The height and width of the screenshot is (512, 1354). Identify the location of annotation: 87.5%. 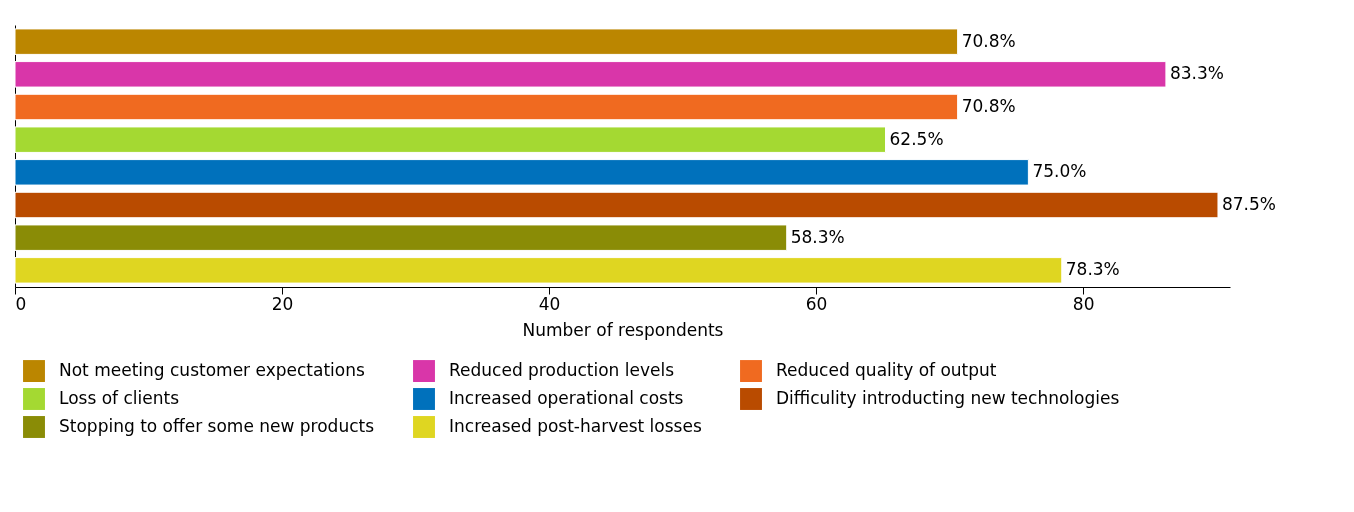
(1248, 204).